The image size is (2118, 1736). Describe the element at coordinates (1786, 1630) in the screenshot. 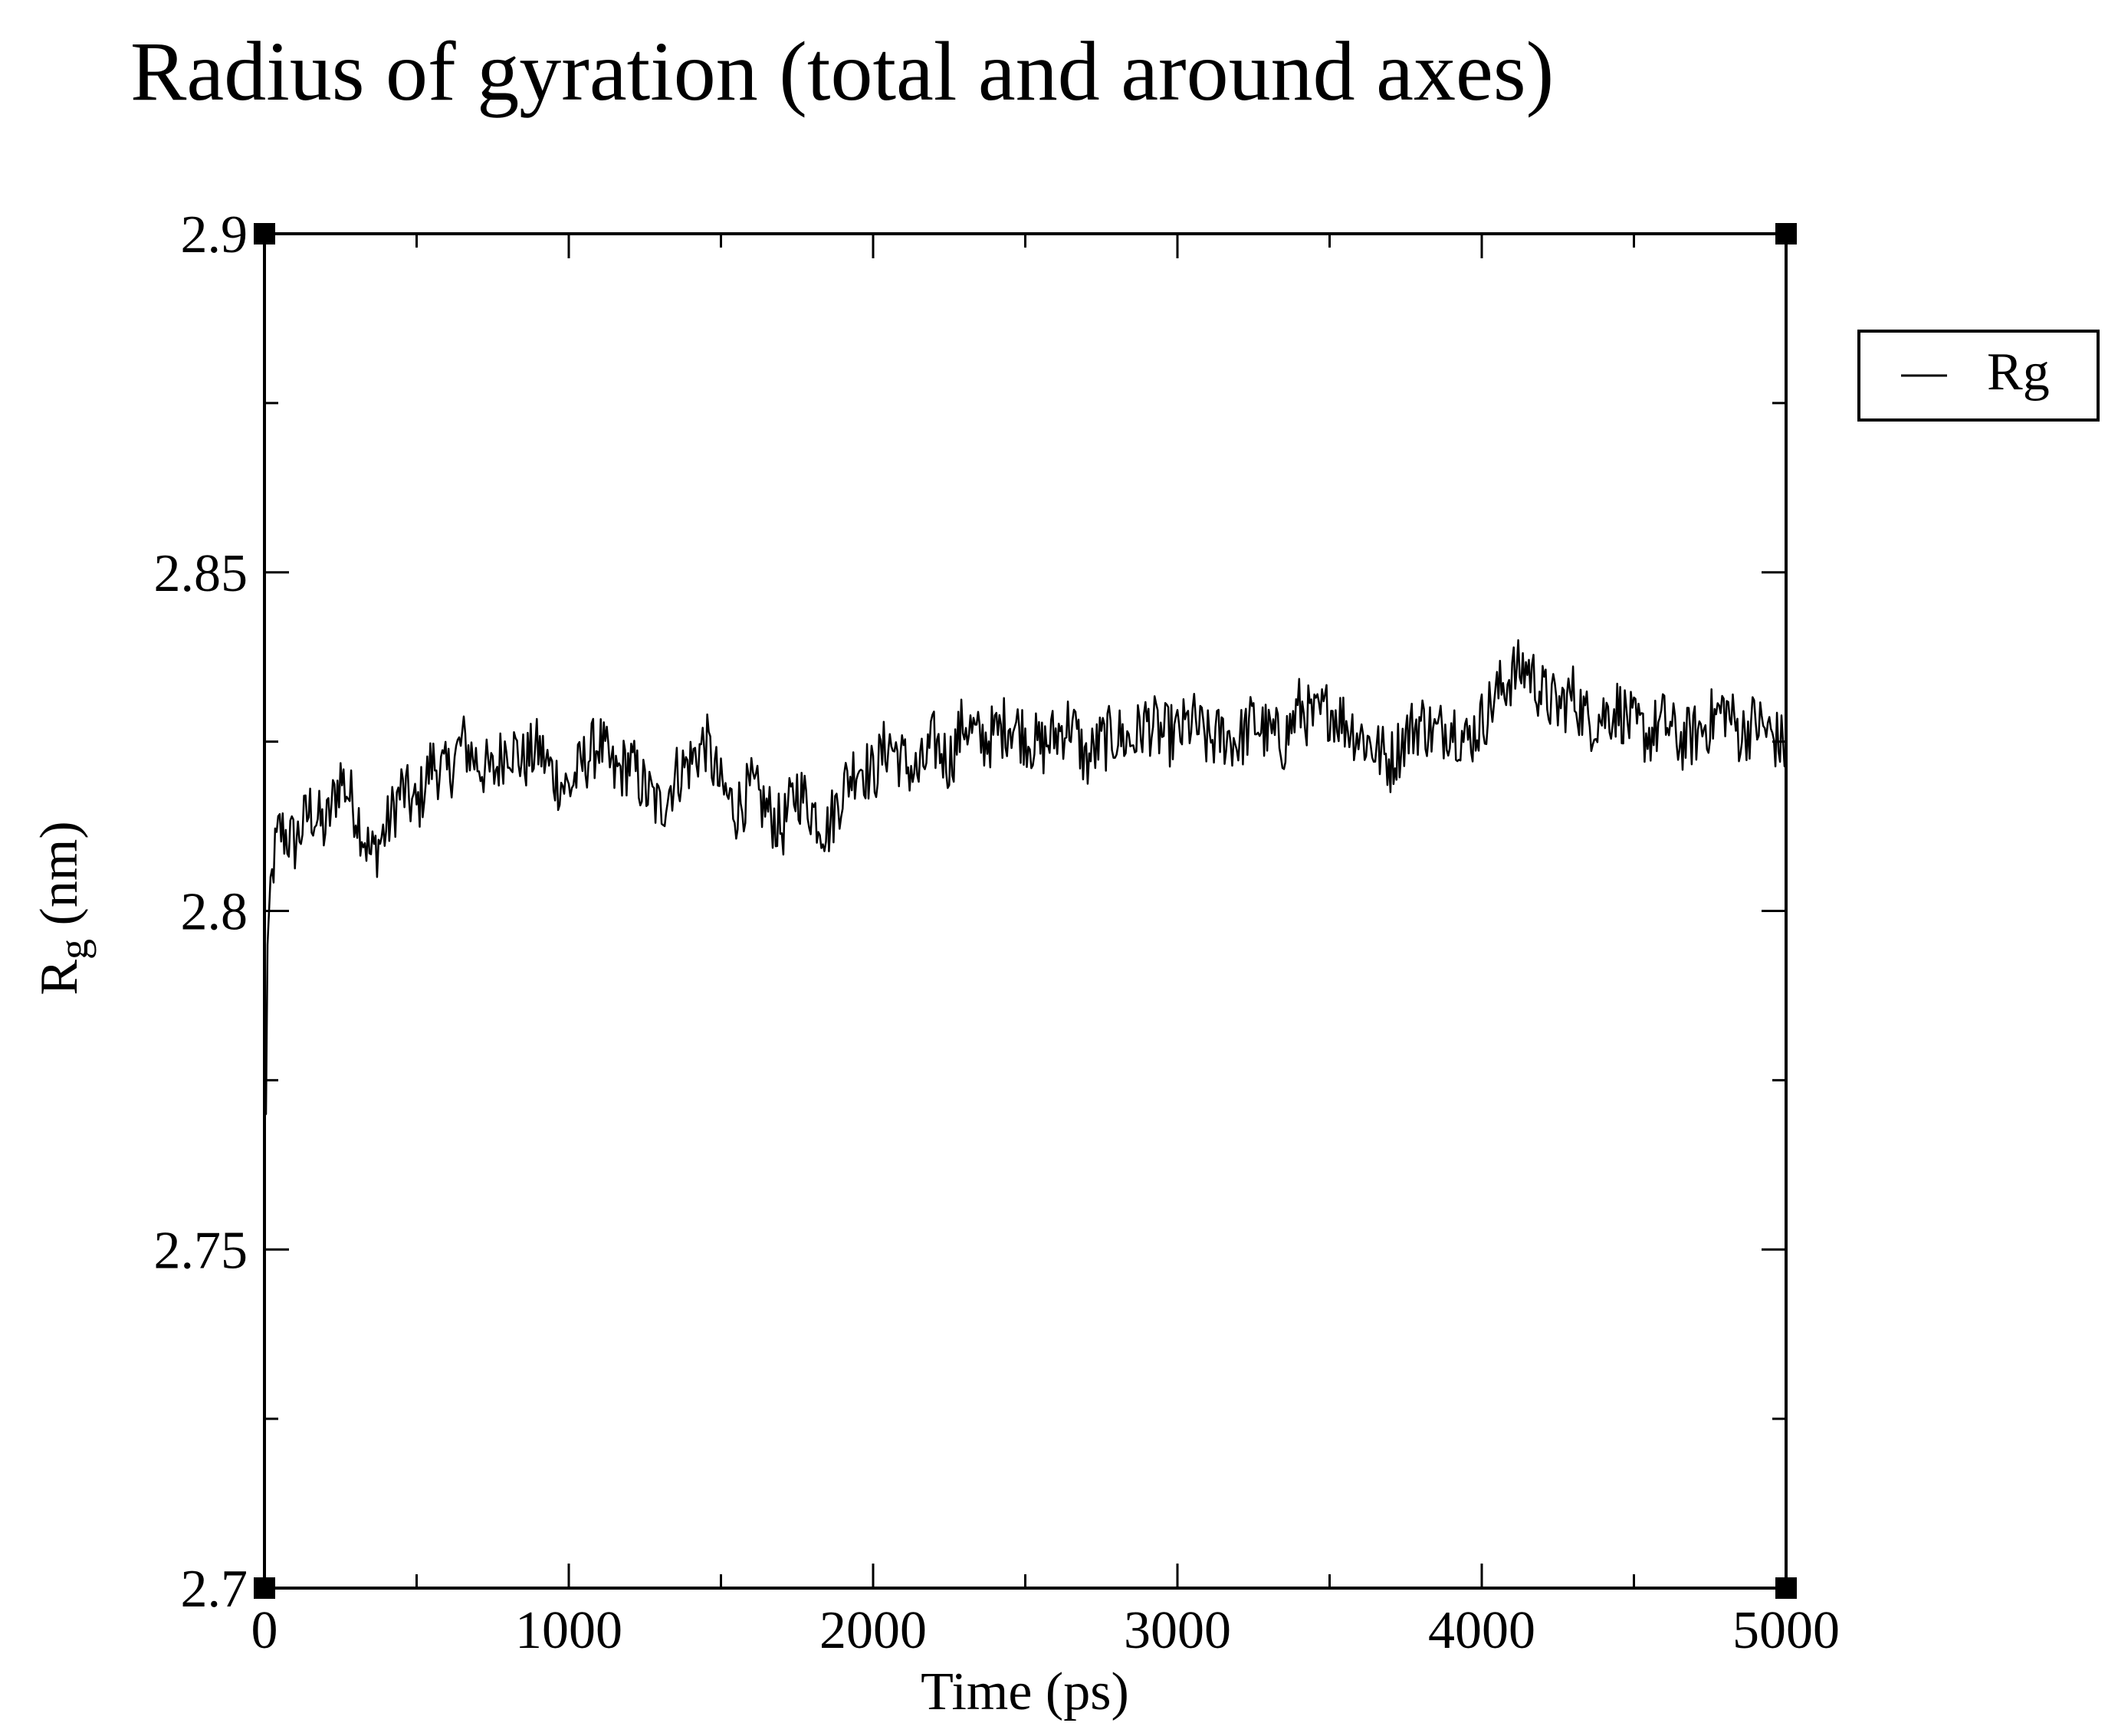

I see `x-tick-label: 5000` at that location.